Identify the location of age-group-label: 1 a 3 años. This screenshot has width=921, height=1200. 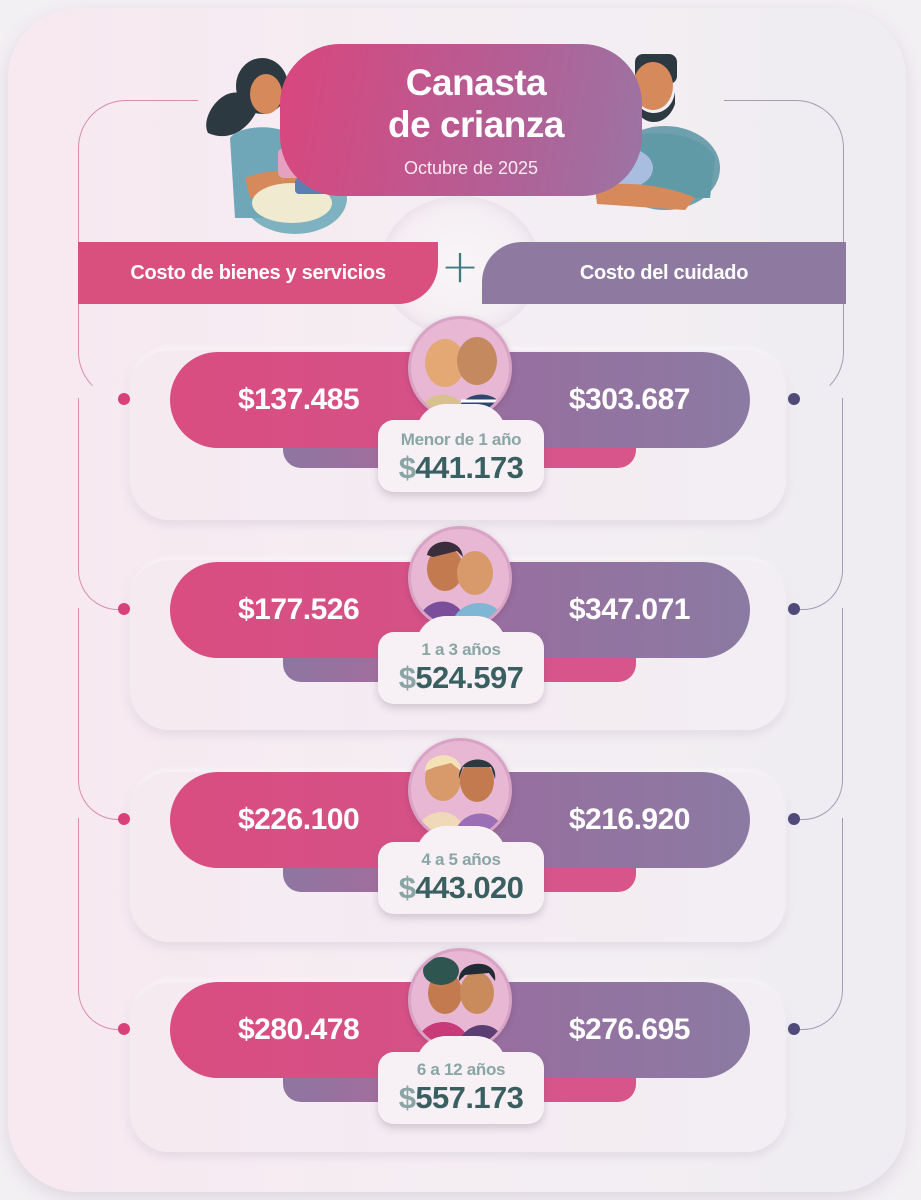
(461, 649).